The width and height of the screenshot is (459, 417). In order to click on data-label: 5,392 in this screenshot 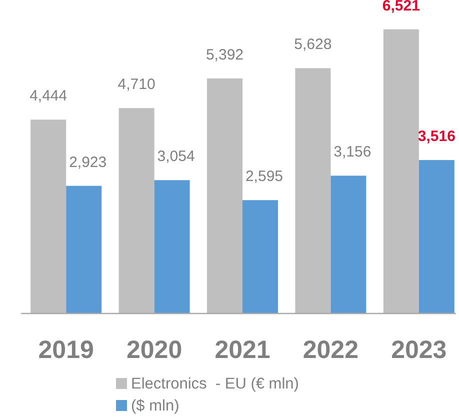, I will do `click(225, 55)`.